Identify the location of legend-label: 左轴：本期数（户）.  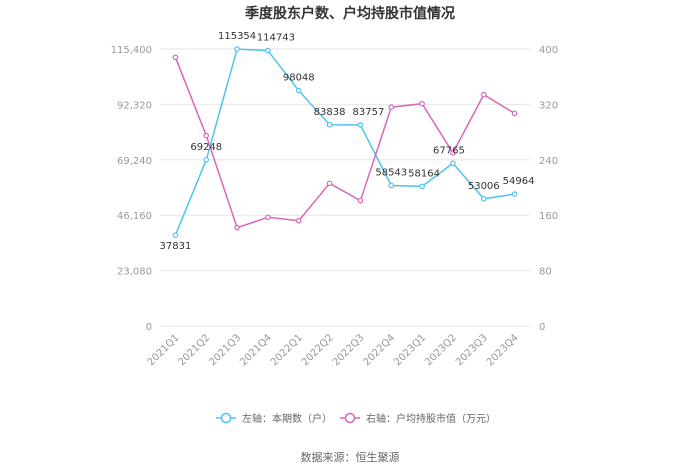
(287, 418).